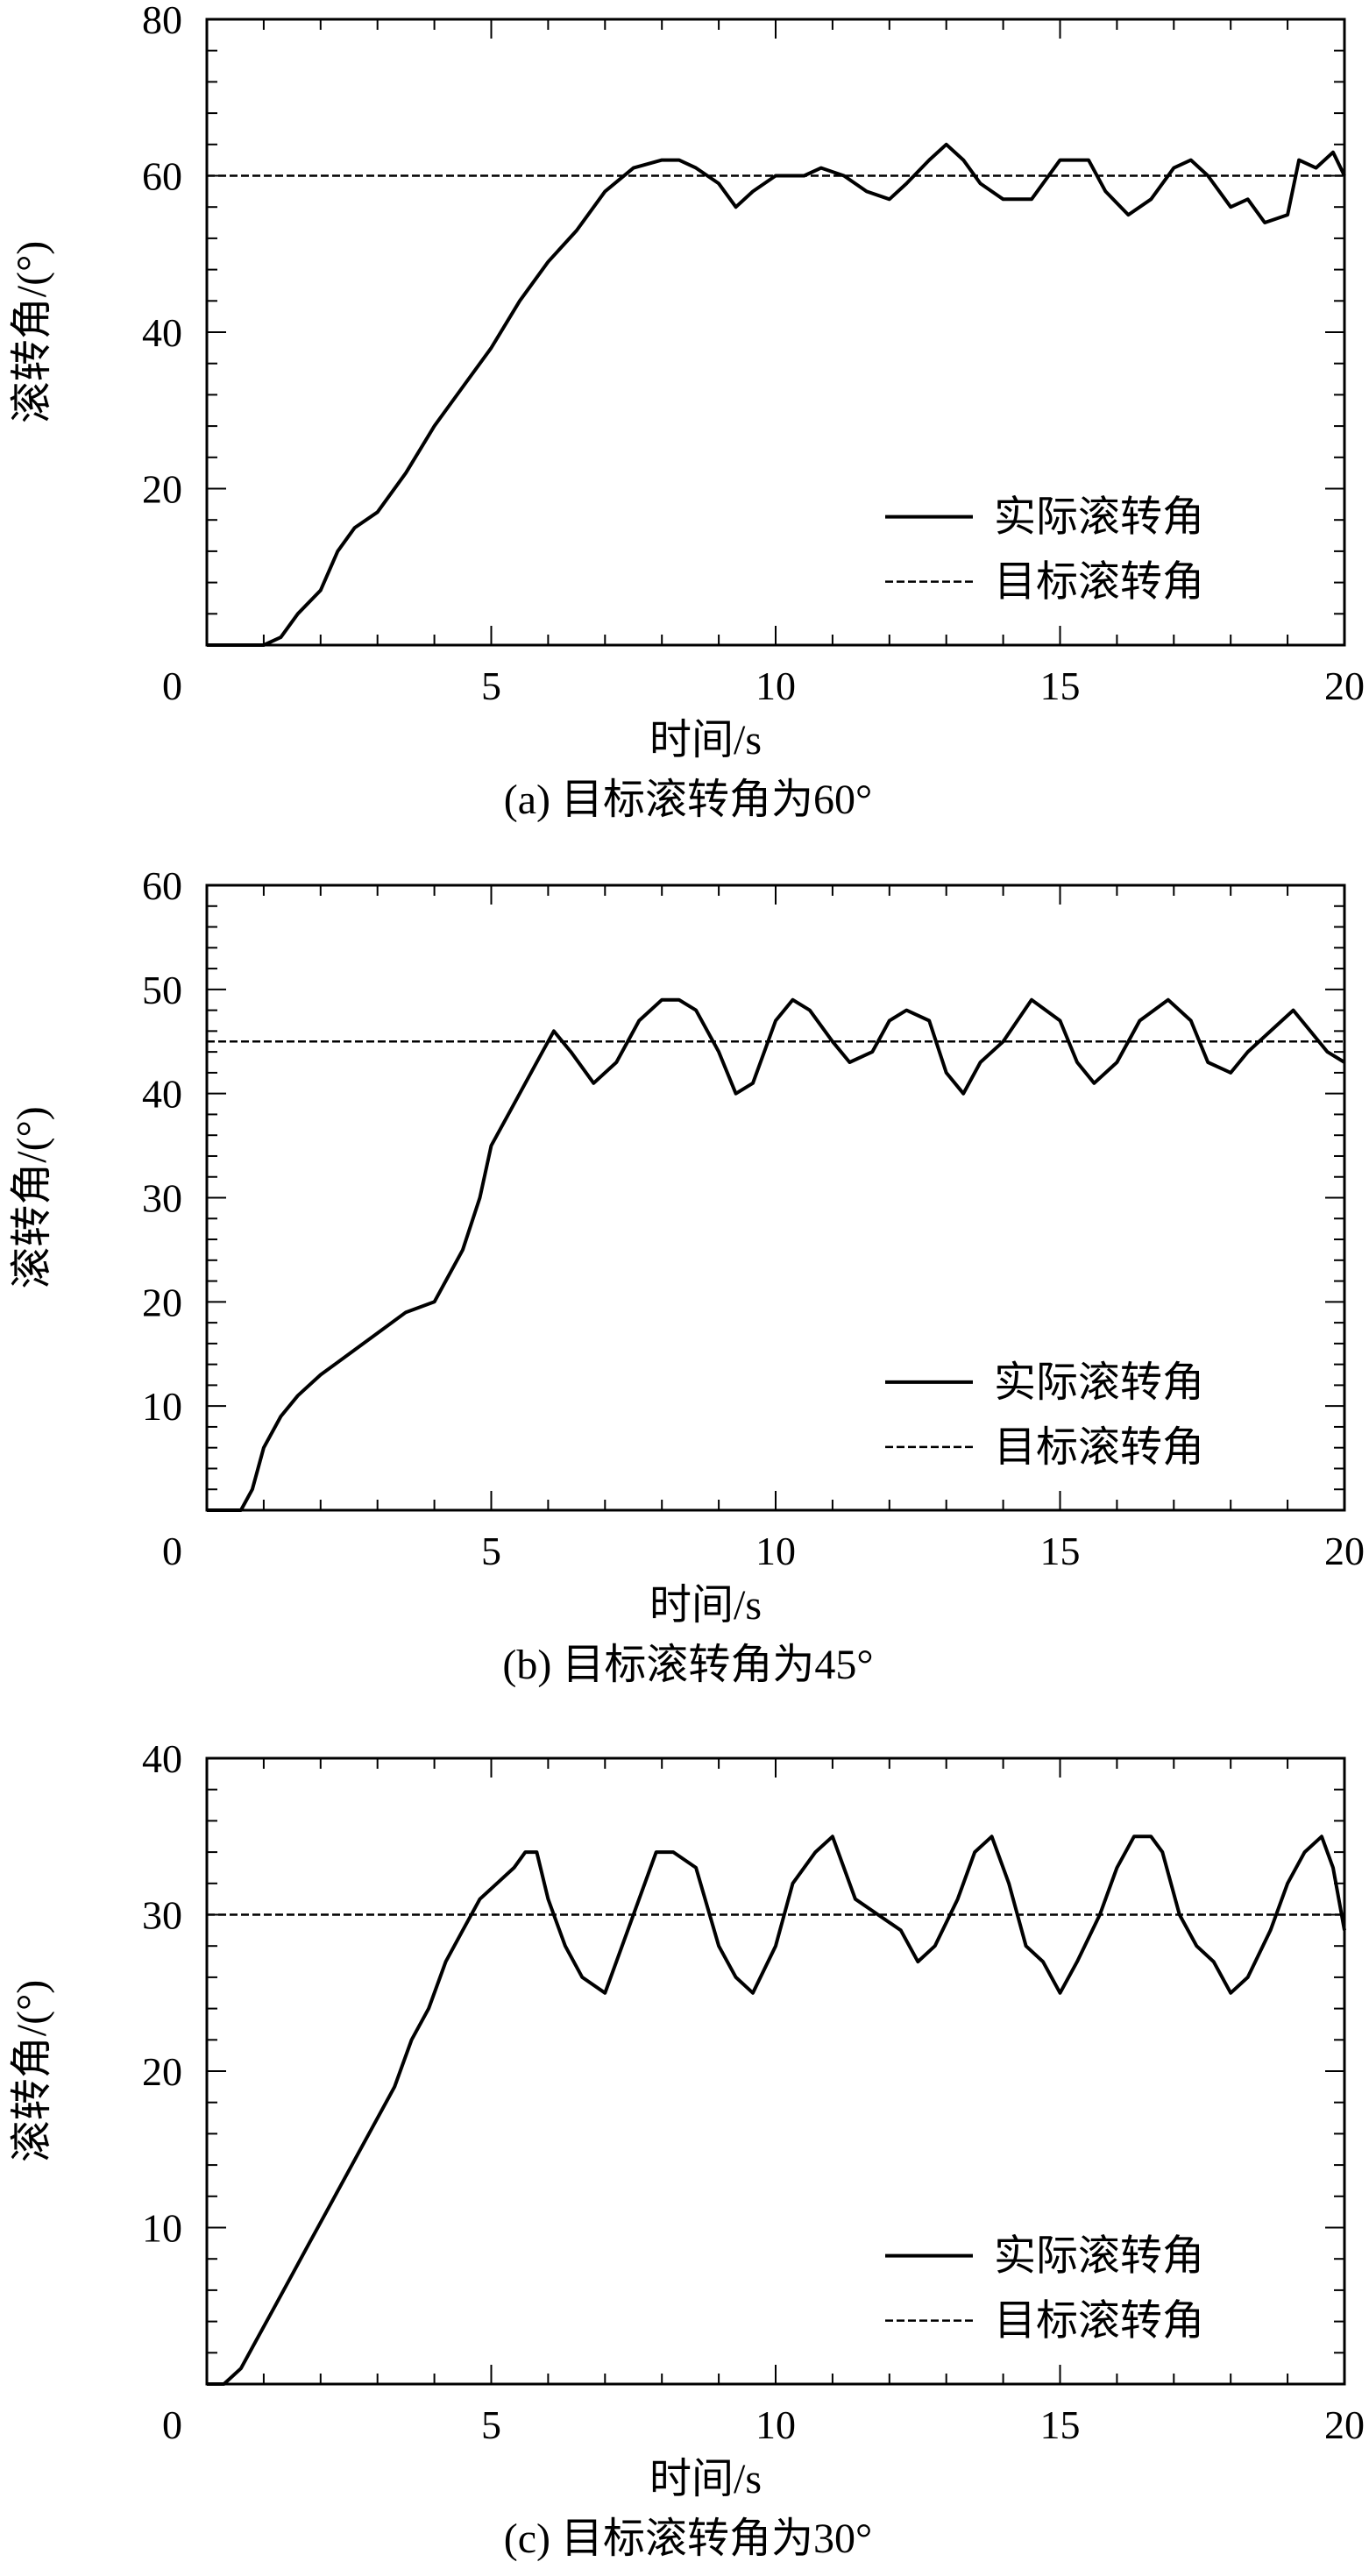 The width and height of the screenshot is (1369, 2576). I want to click on panel-caption: (b) 目标滚转角为45°, so click(687, 1665).